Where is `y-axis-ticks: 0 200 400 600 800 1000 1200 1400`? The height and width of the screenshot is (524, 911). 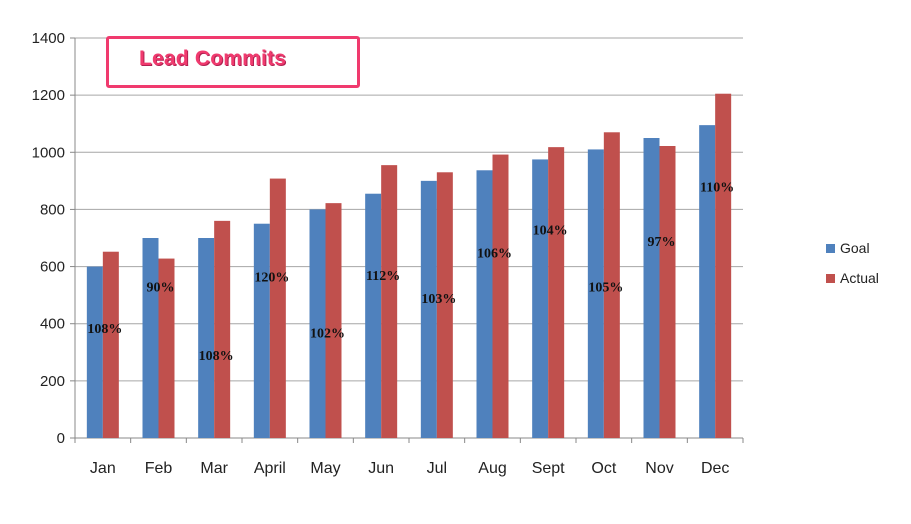 y-axis-ticks: 0 200 400 600 800 1000 1200 1400 is located at coordinates (48, 238).